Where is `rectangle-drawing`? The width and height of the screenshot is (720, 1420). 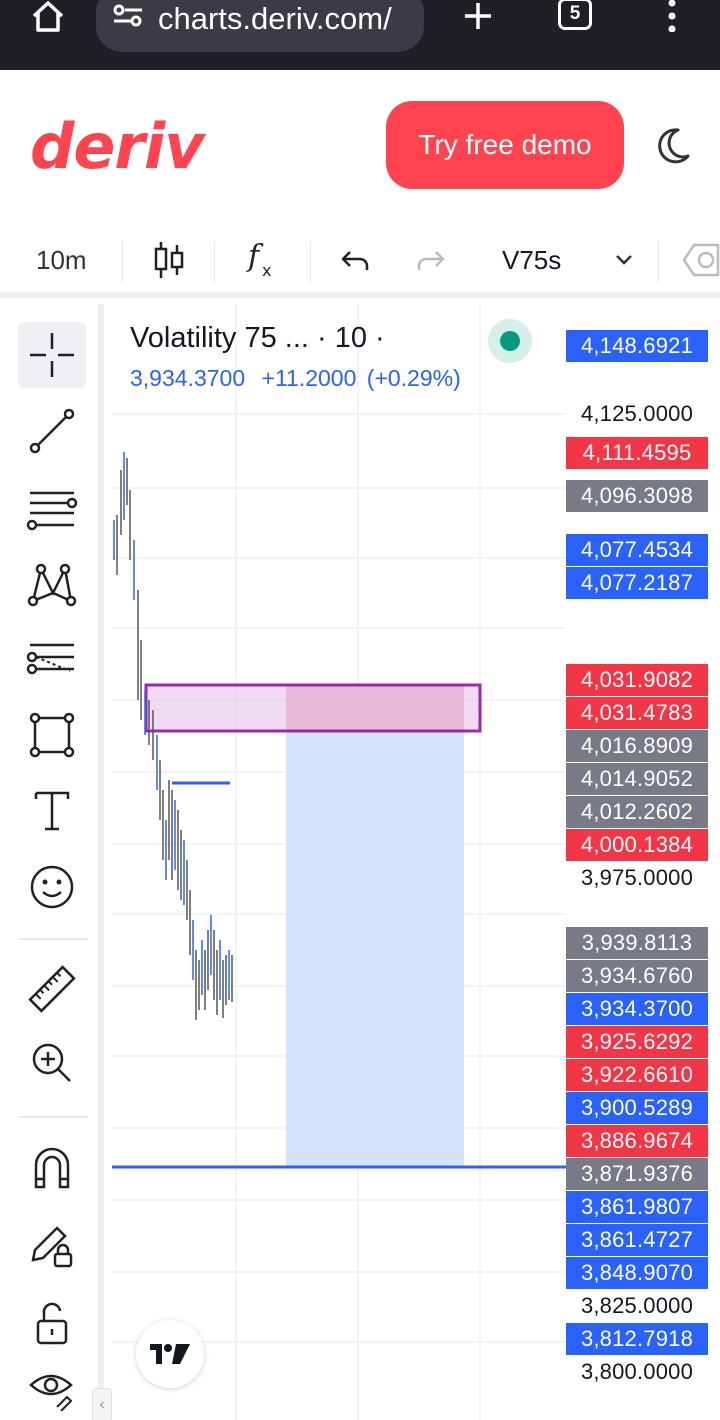
rectangle-drawing is located at coordinates (313, 708).